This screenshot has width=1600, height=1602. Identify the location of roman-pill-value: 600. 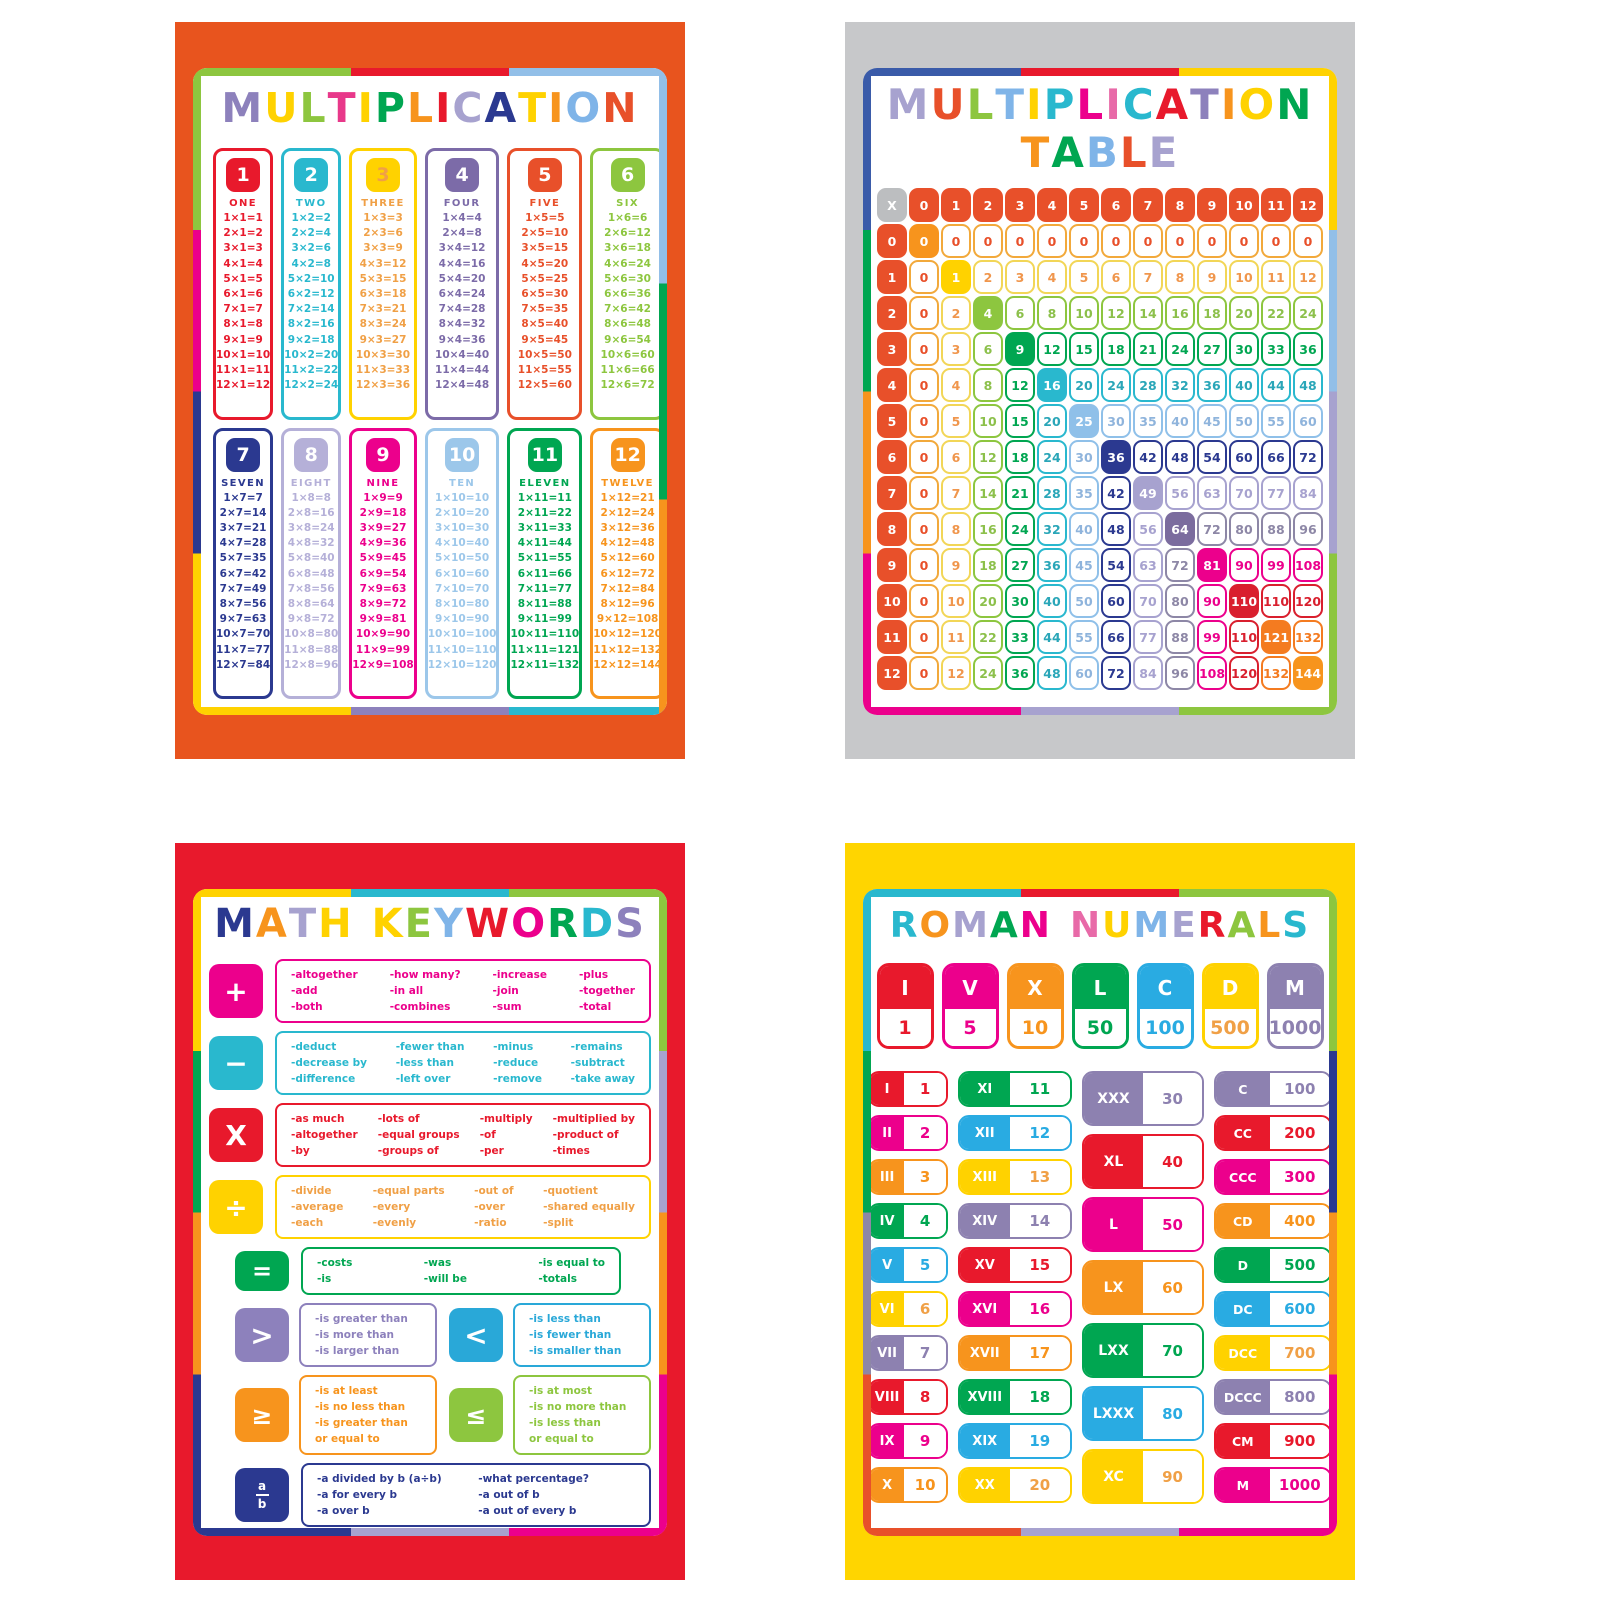
(1299, 1309).